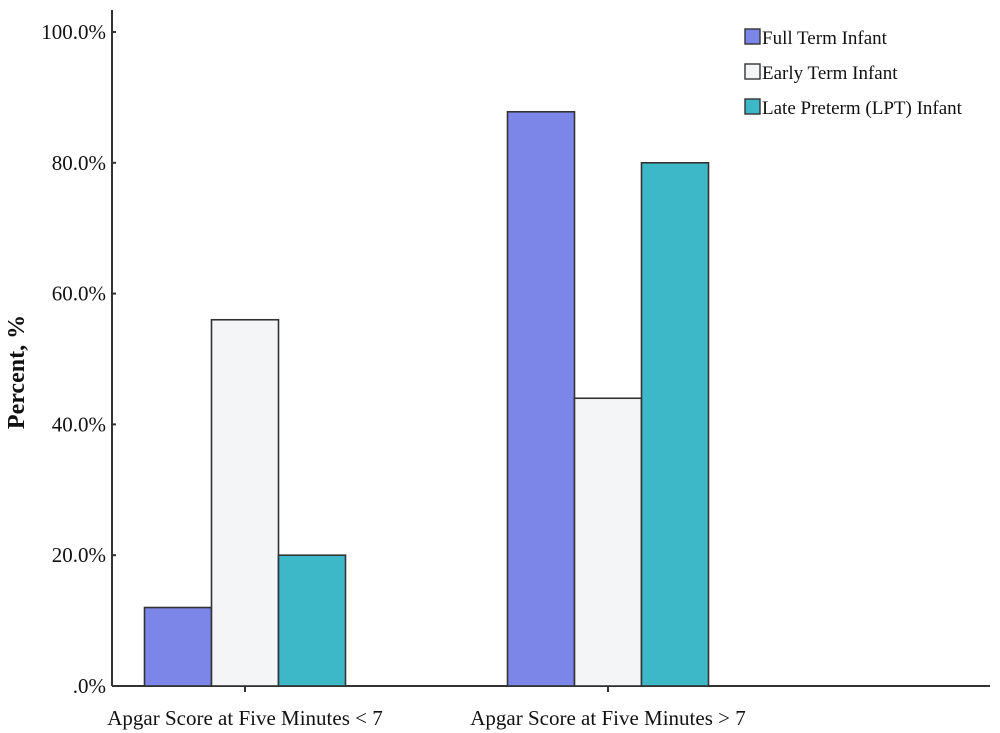 This screenshot has height=733, width=1000. I want to click on y-tick-label: .0%, so click(89, 686).